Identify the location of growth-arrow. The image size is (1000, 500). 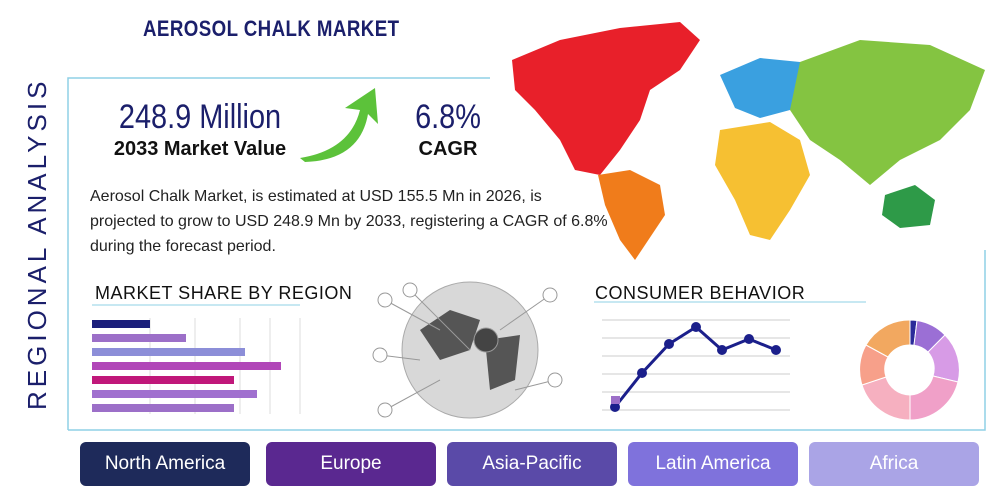
(339, 125).